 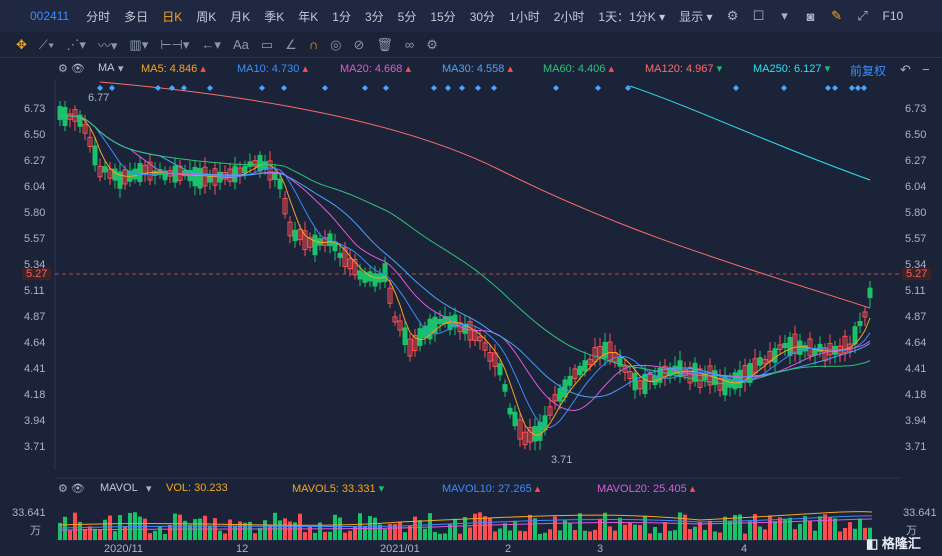 I want to click on period-yearly-k: 年K, so click(x=308, y=16).